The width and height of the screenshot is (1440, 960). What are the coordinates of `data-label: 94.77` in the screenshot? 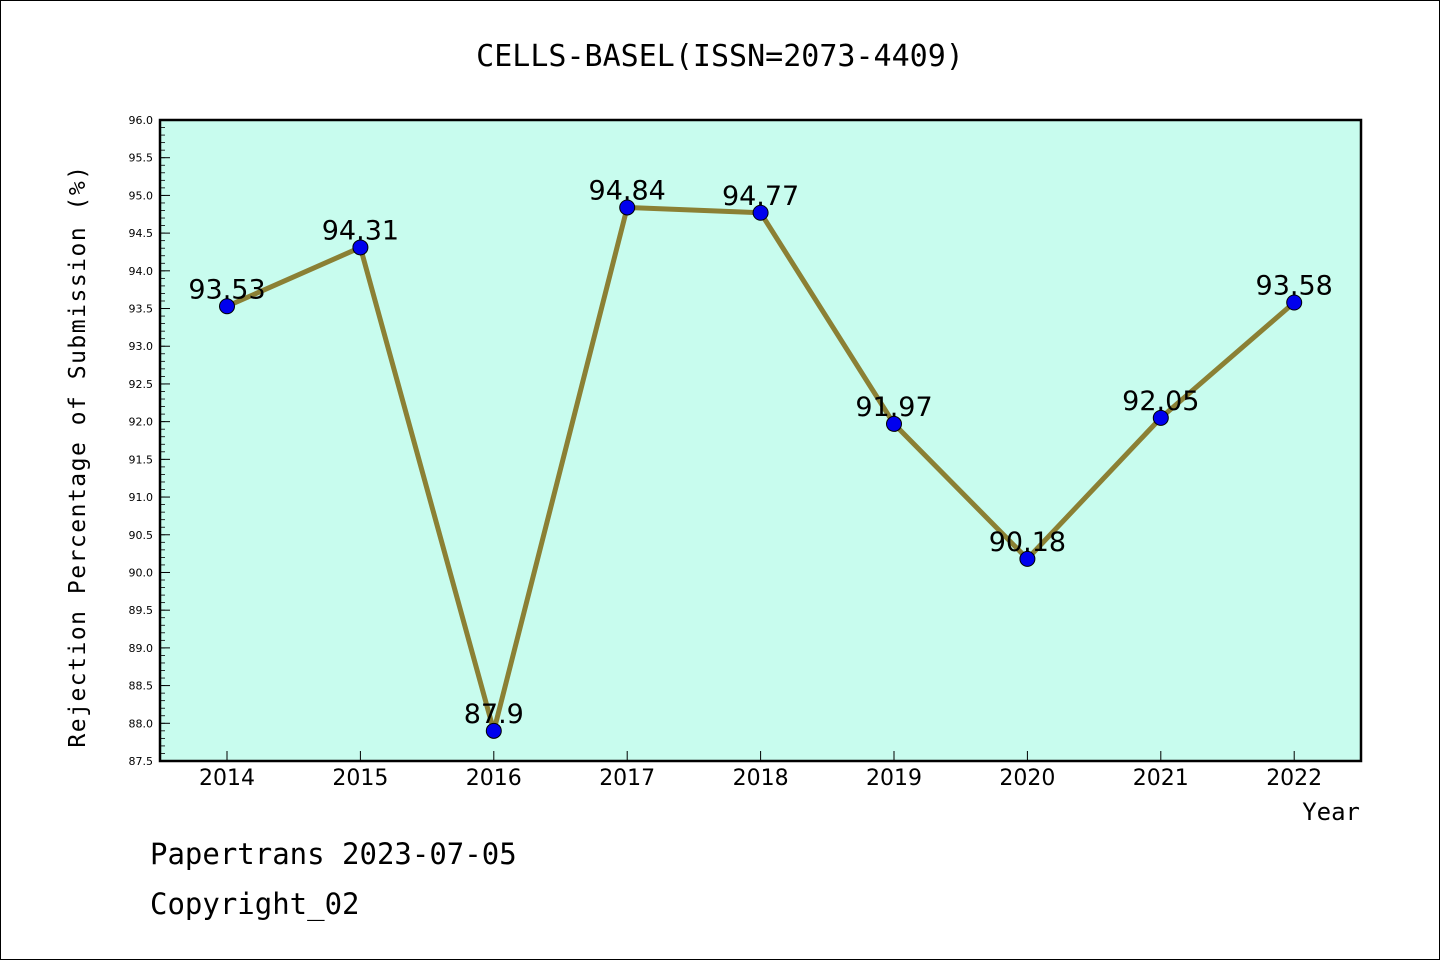 It's located at (760, 196).